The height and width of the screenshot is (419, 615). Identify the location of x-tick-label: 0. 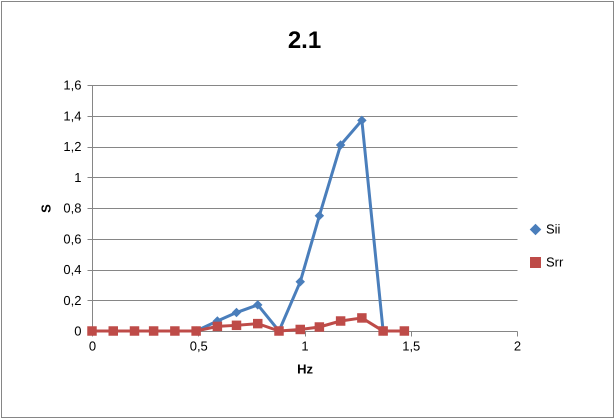
(92, 346).